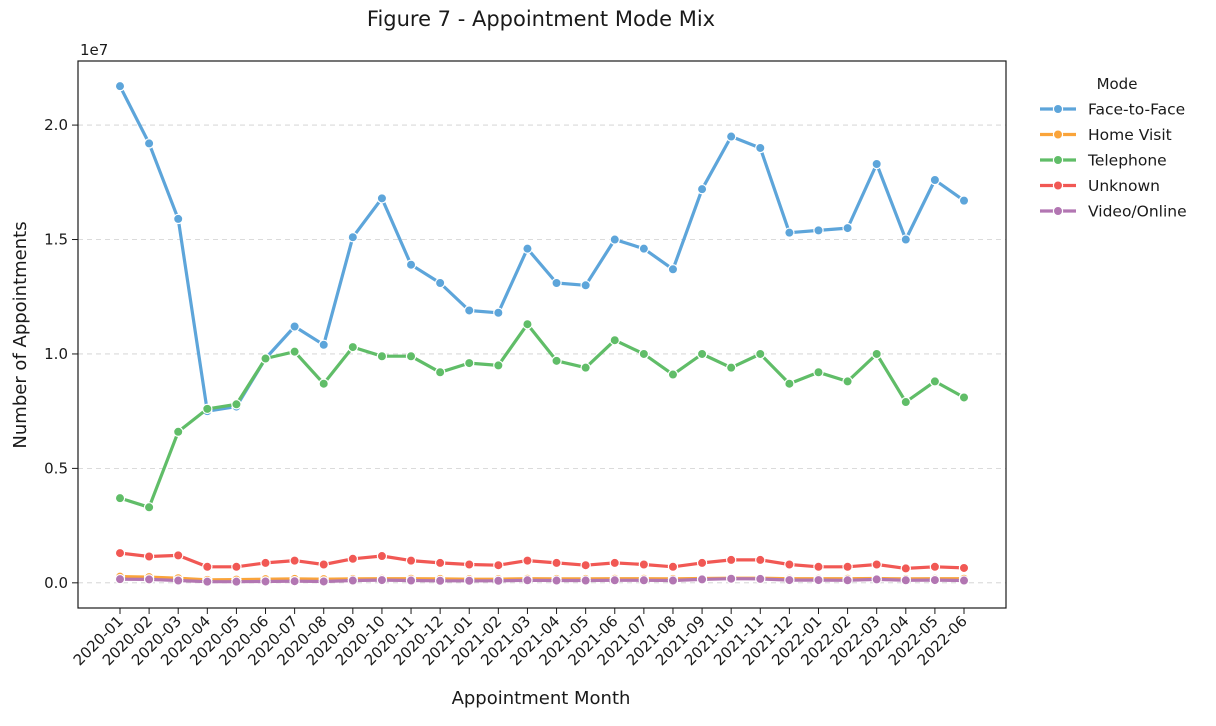 This screenshot has height=726, width=1216. I want to click on y-tick-label: 0.5, so click(56, 468).